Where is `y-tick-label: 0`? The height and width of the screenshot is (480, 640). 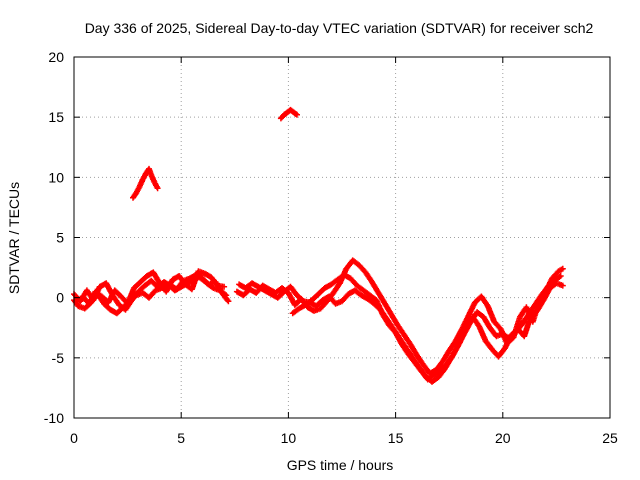 y-tick-label: 0 is located at coordinates (60, 298).